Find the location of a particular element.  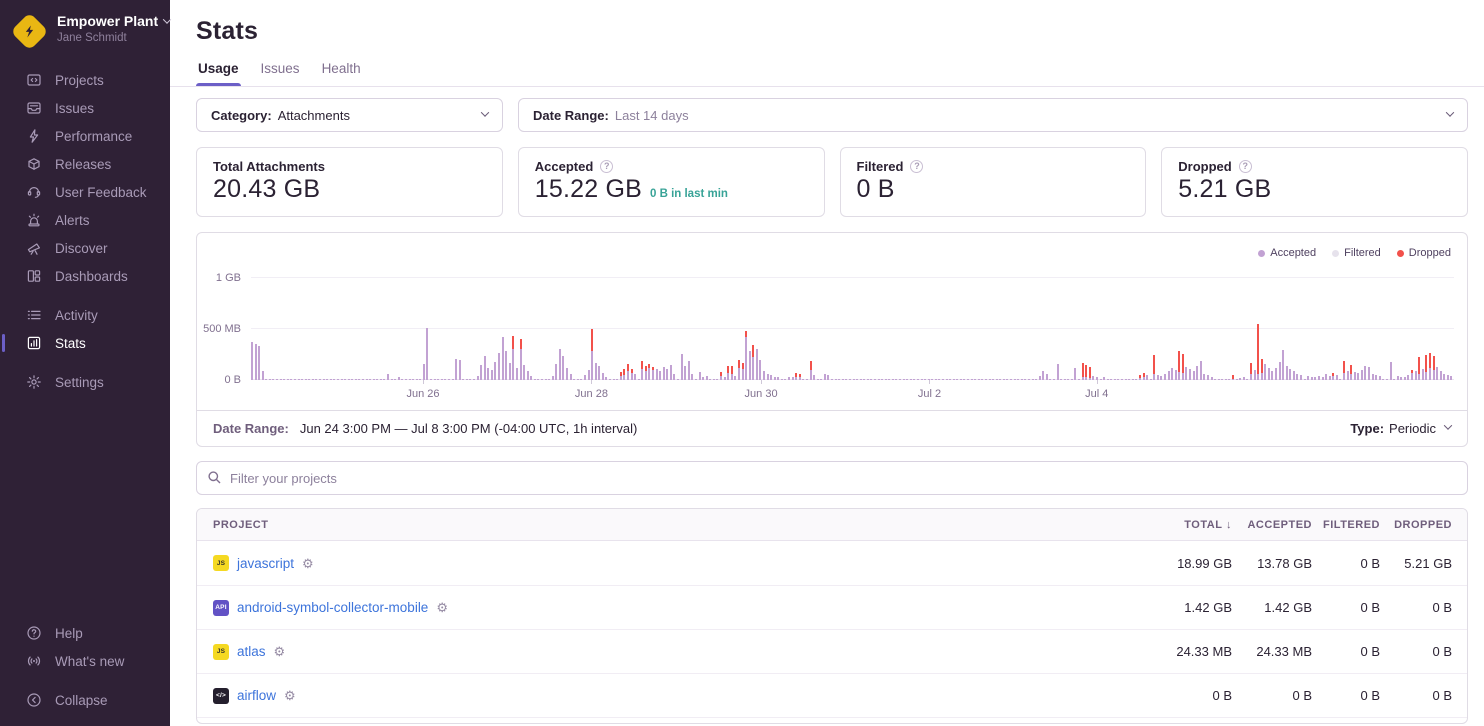

discover-icon is located at coordinates (33, 248).